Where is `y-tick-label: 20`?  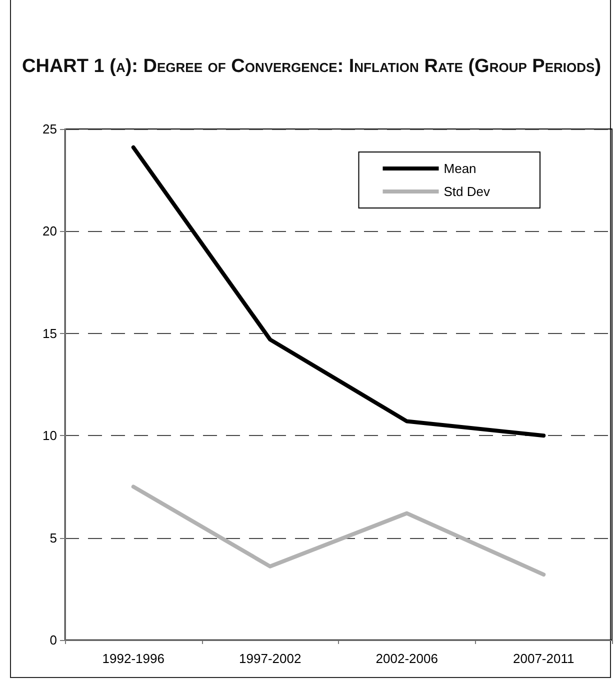 y-tick-label: 20 is located at coordinates (49, 231).